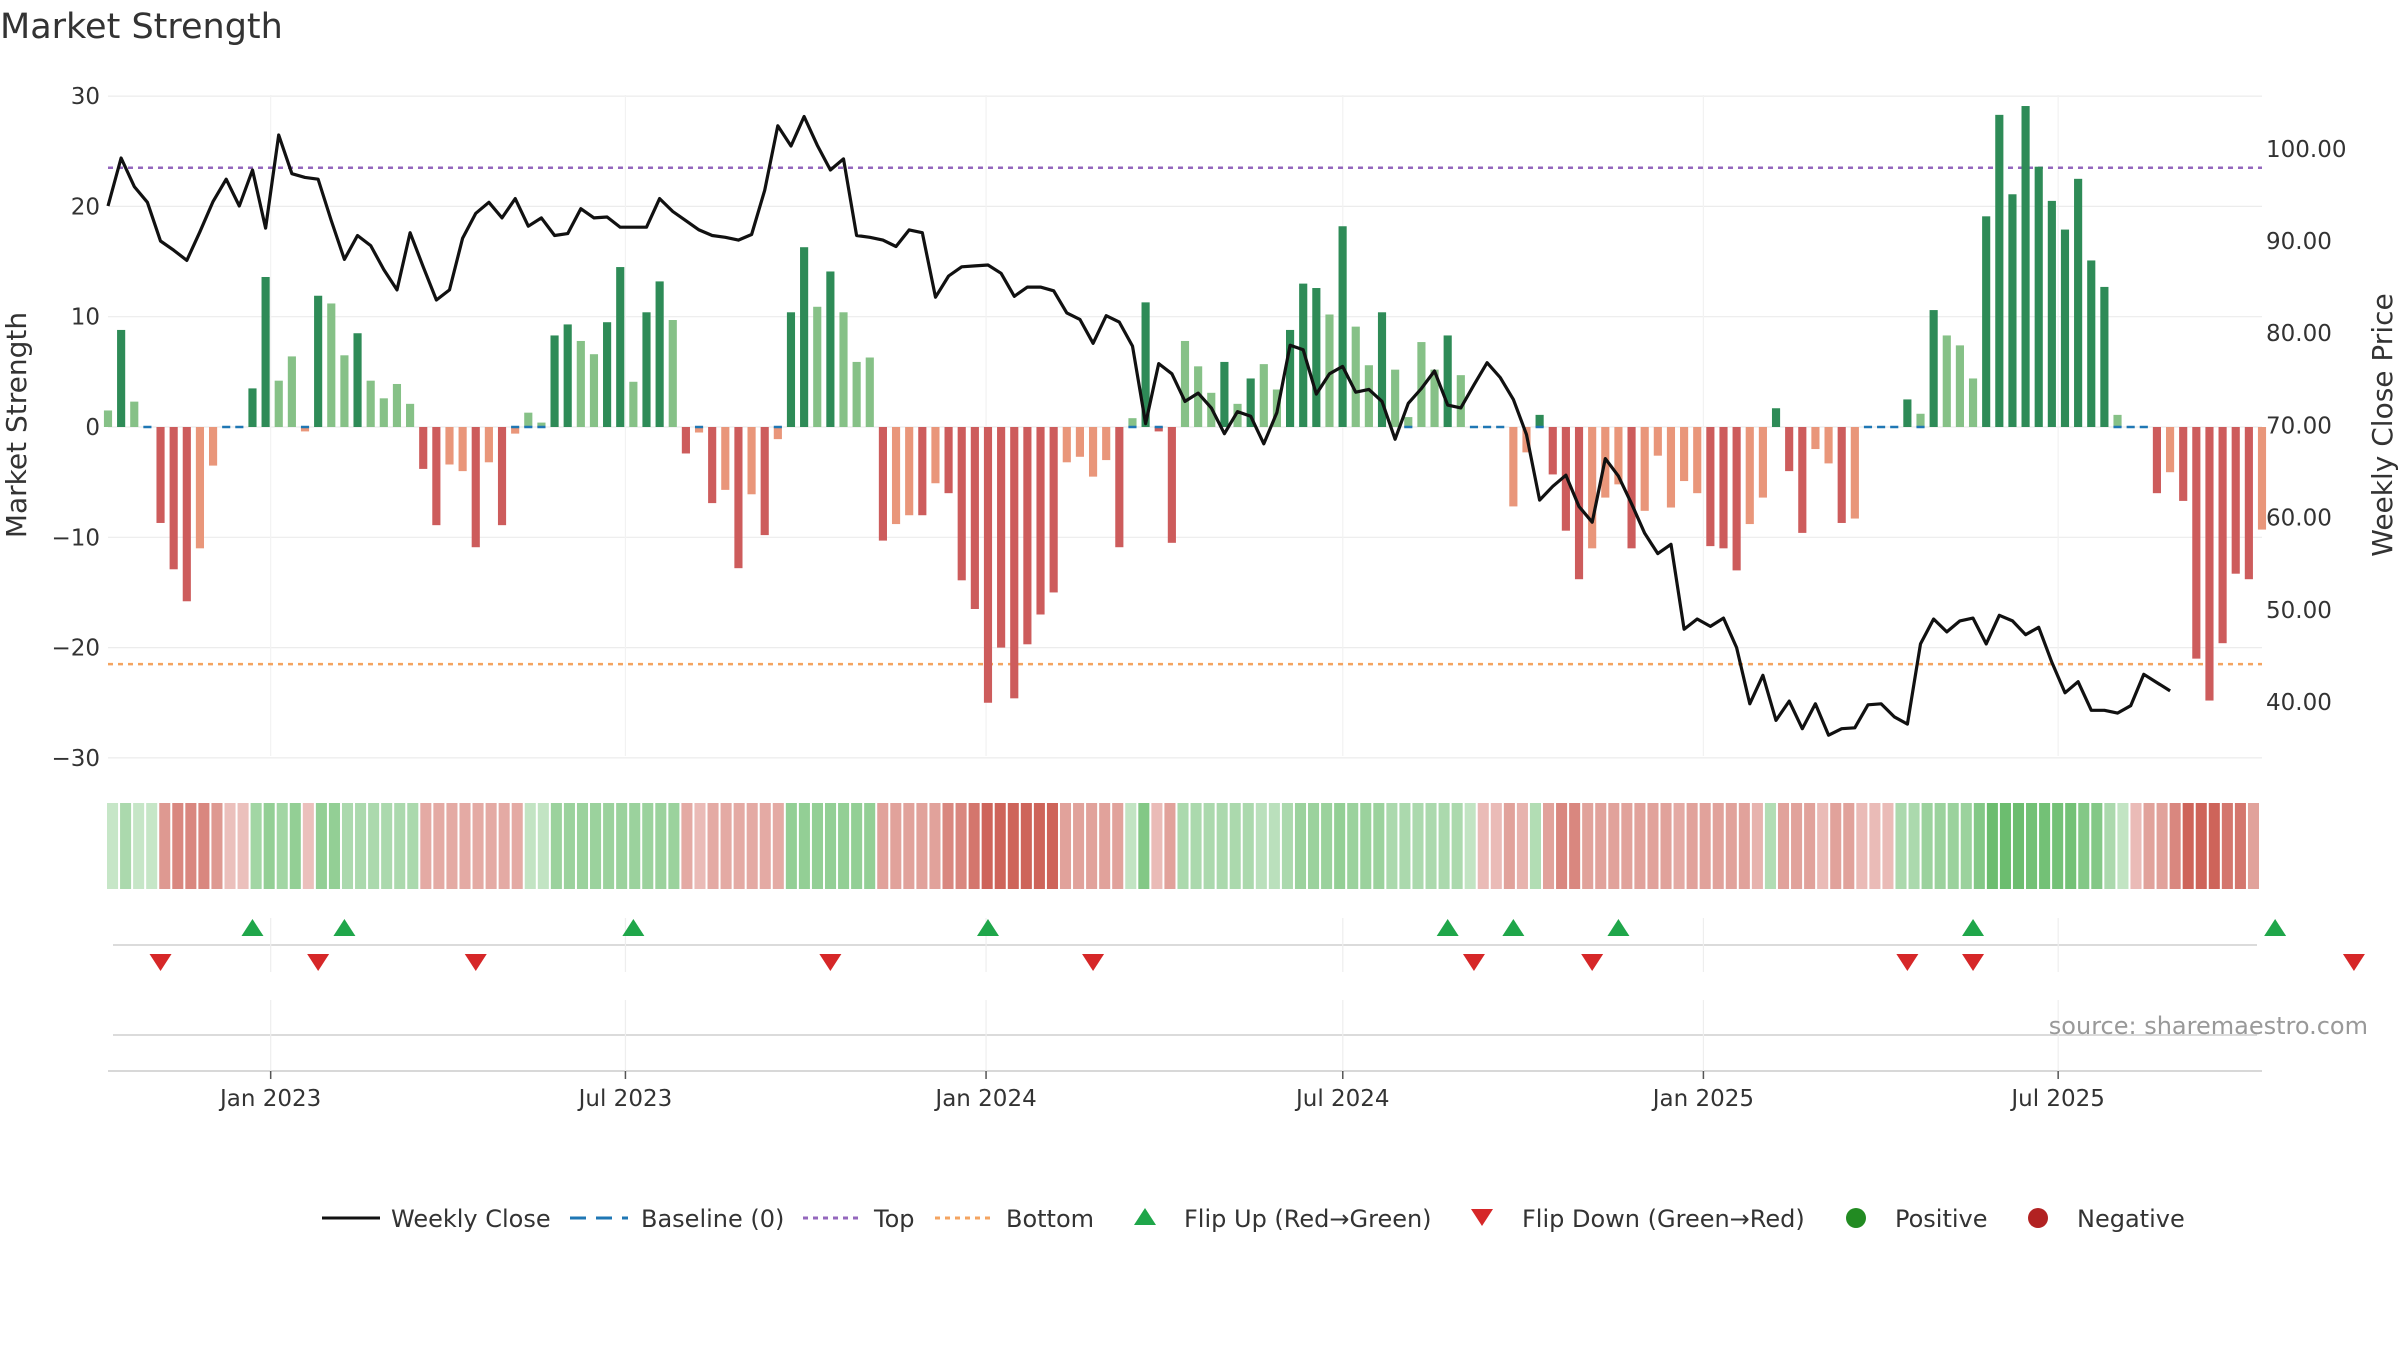 Image resolution: width=2400 pixels, height=1350 pixels. I want to click on flip-down-marker, so click(830, 962).